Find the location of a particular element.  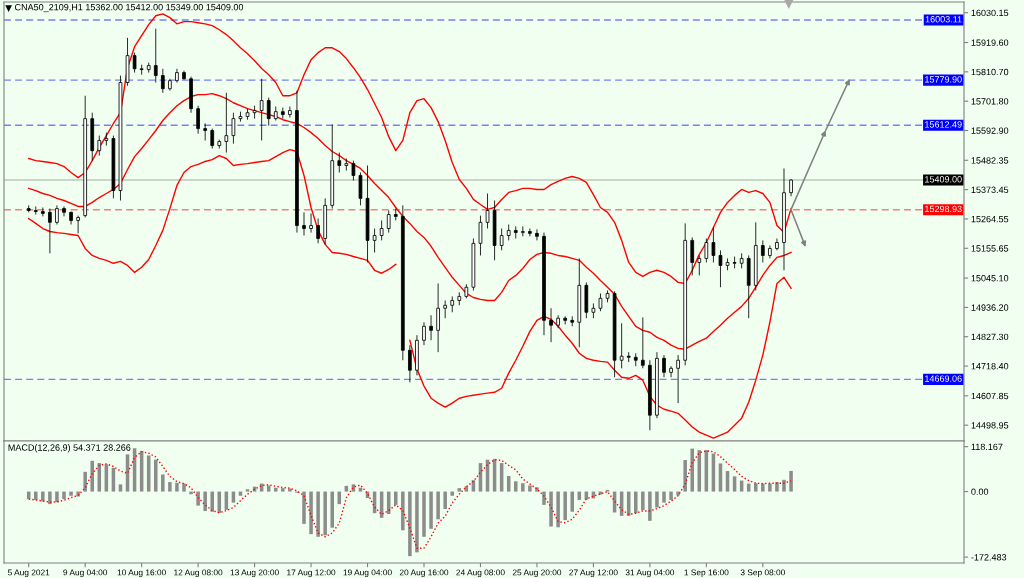

y-tick-label: 15264.55 is located at coordinates (990, 219).